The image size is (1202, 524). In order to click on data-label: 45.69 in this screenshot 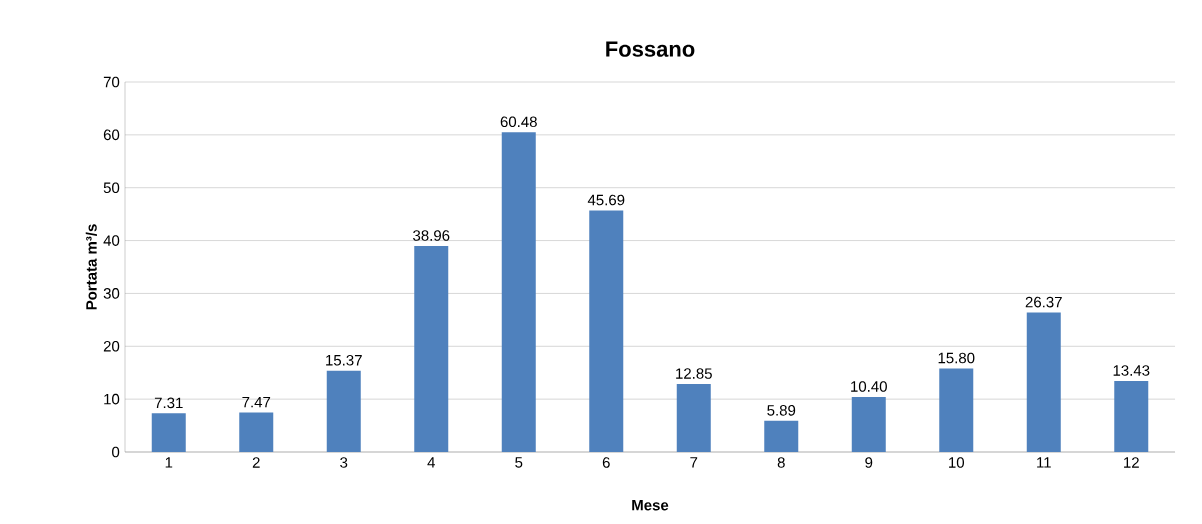, I will do `click(606, 200)`.